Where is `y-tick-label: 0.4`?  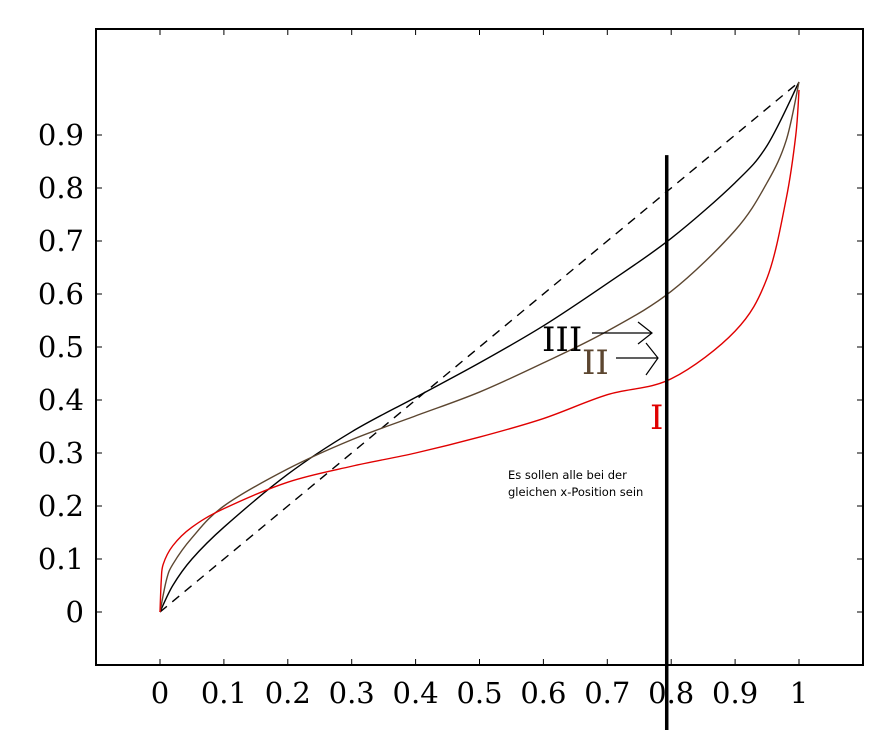
y-tick-label: 0.4 is located at coordinates (61, 400).